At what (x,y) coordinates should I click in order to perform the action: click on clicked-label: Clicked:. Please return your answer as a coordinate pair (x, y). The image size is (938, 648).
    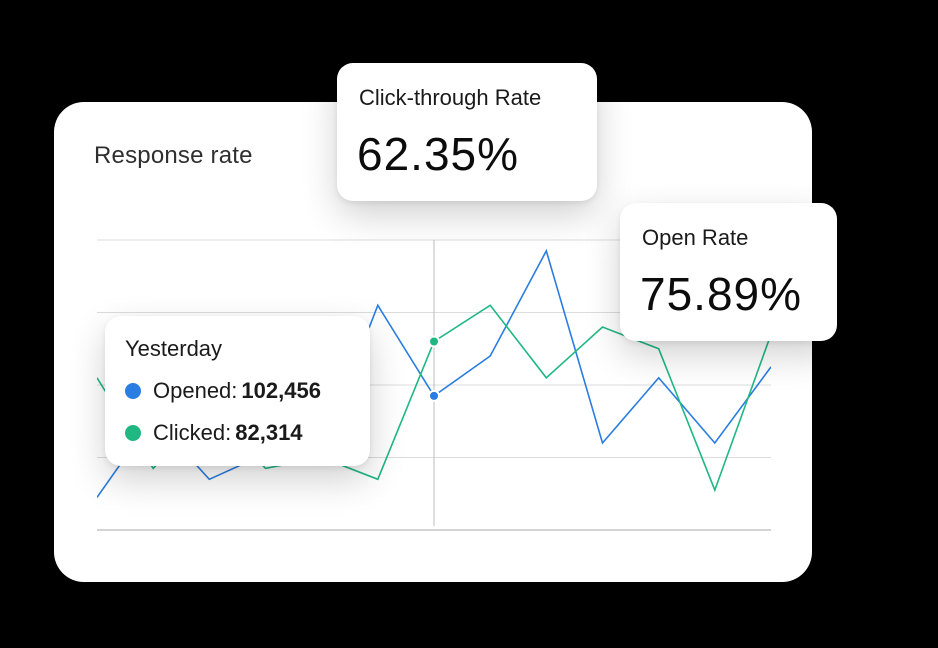
    Looking at the image, I should click on (192, 432).